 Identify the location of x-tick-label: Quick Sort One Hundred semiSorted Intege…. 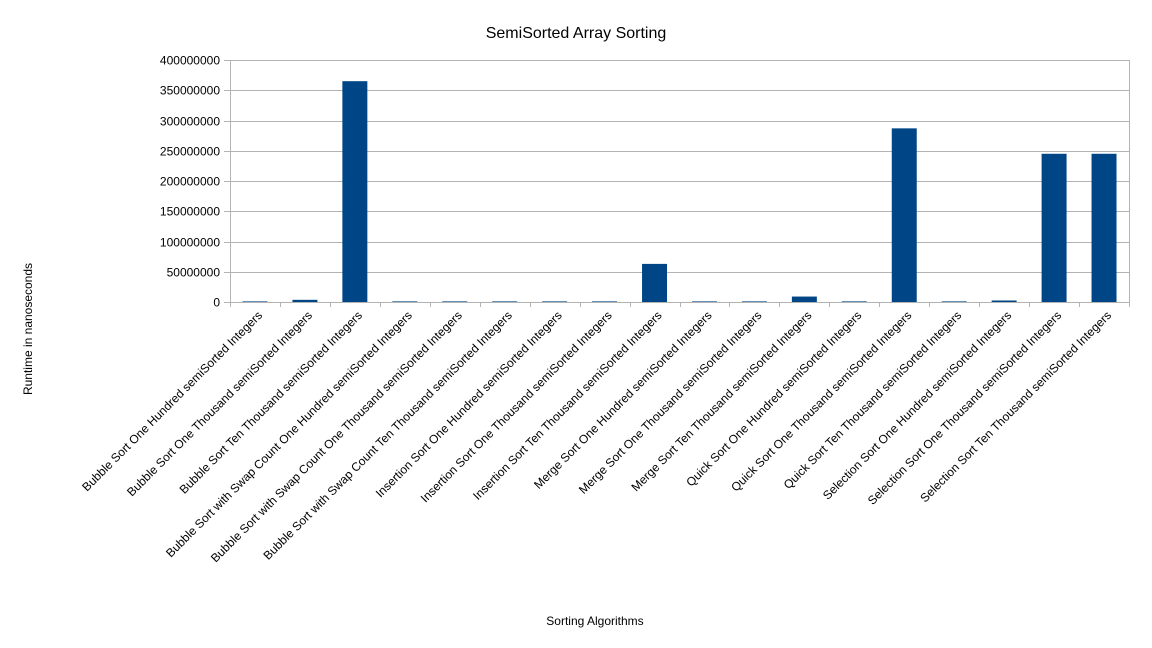
(773, 398).